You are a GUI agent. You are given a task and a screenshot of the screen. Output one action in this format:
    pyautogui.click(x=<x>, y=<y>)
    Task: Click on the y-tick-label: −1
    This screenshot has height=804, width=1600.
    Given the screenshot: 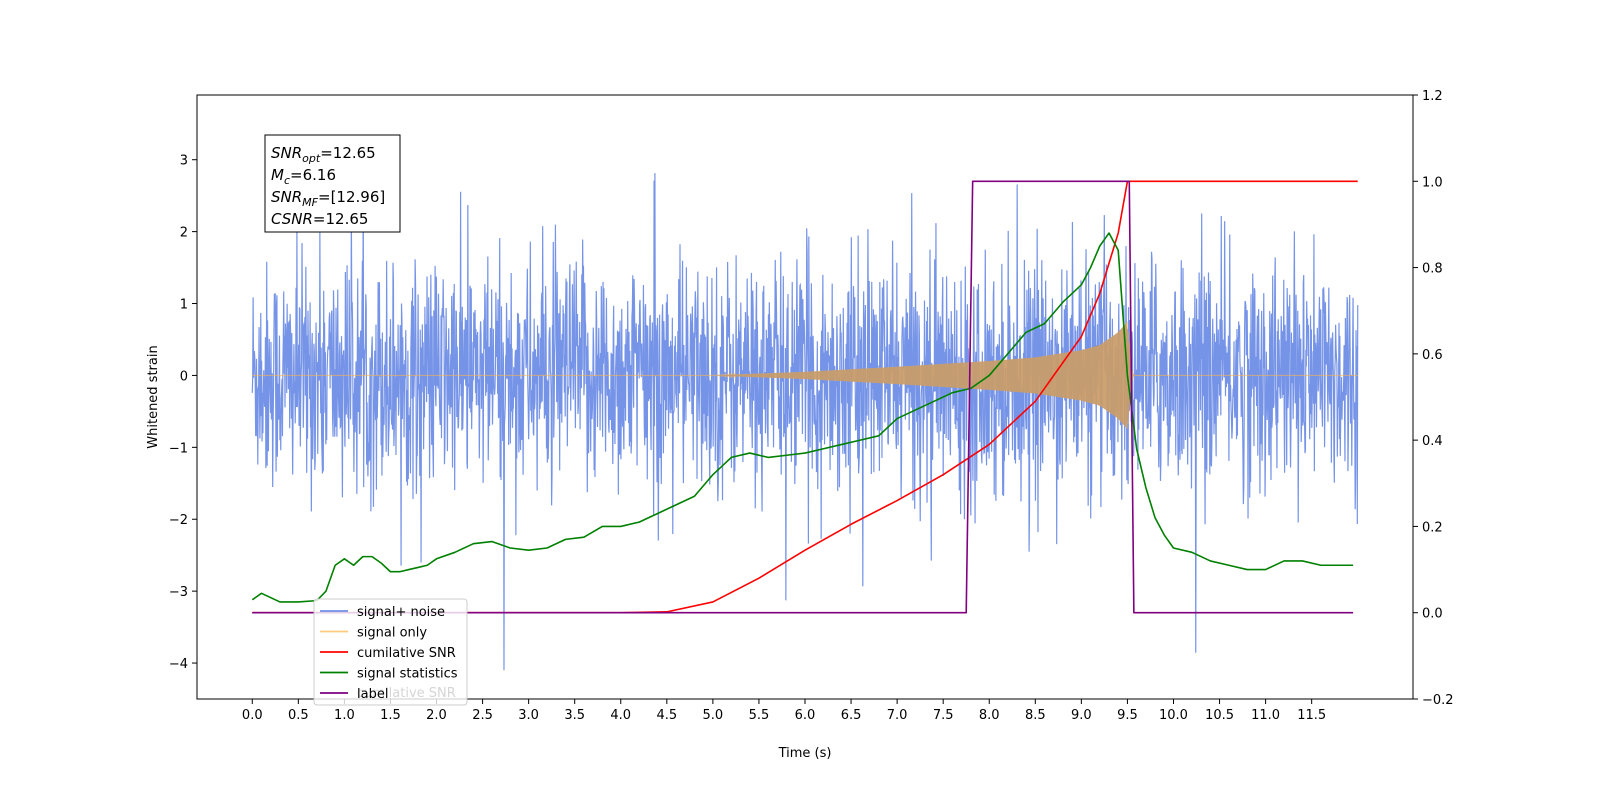 What is the action you would take?
    pyautogui.click(x=178, y=448)
    